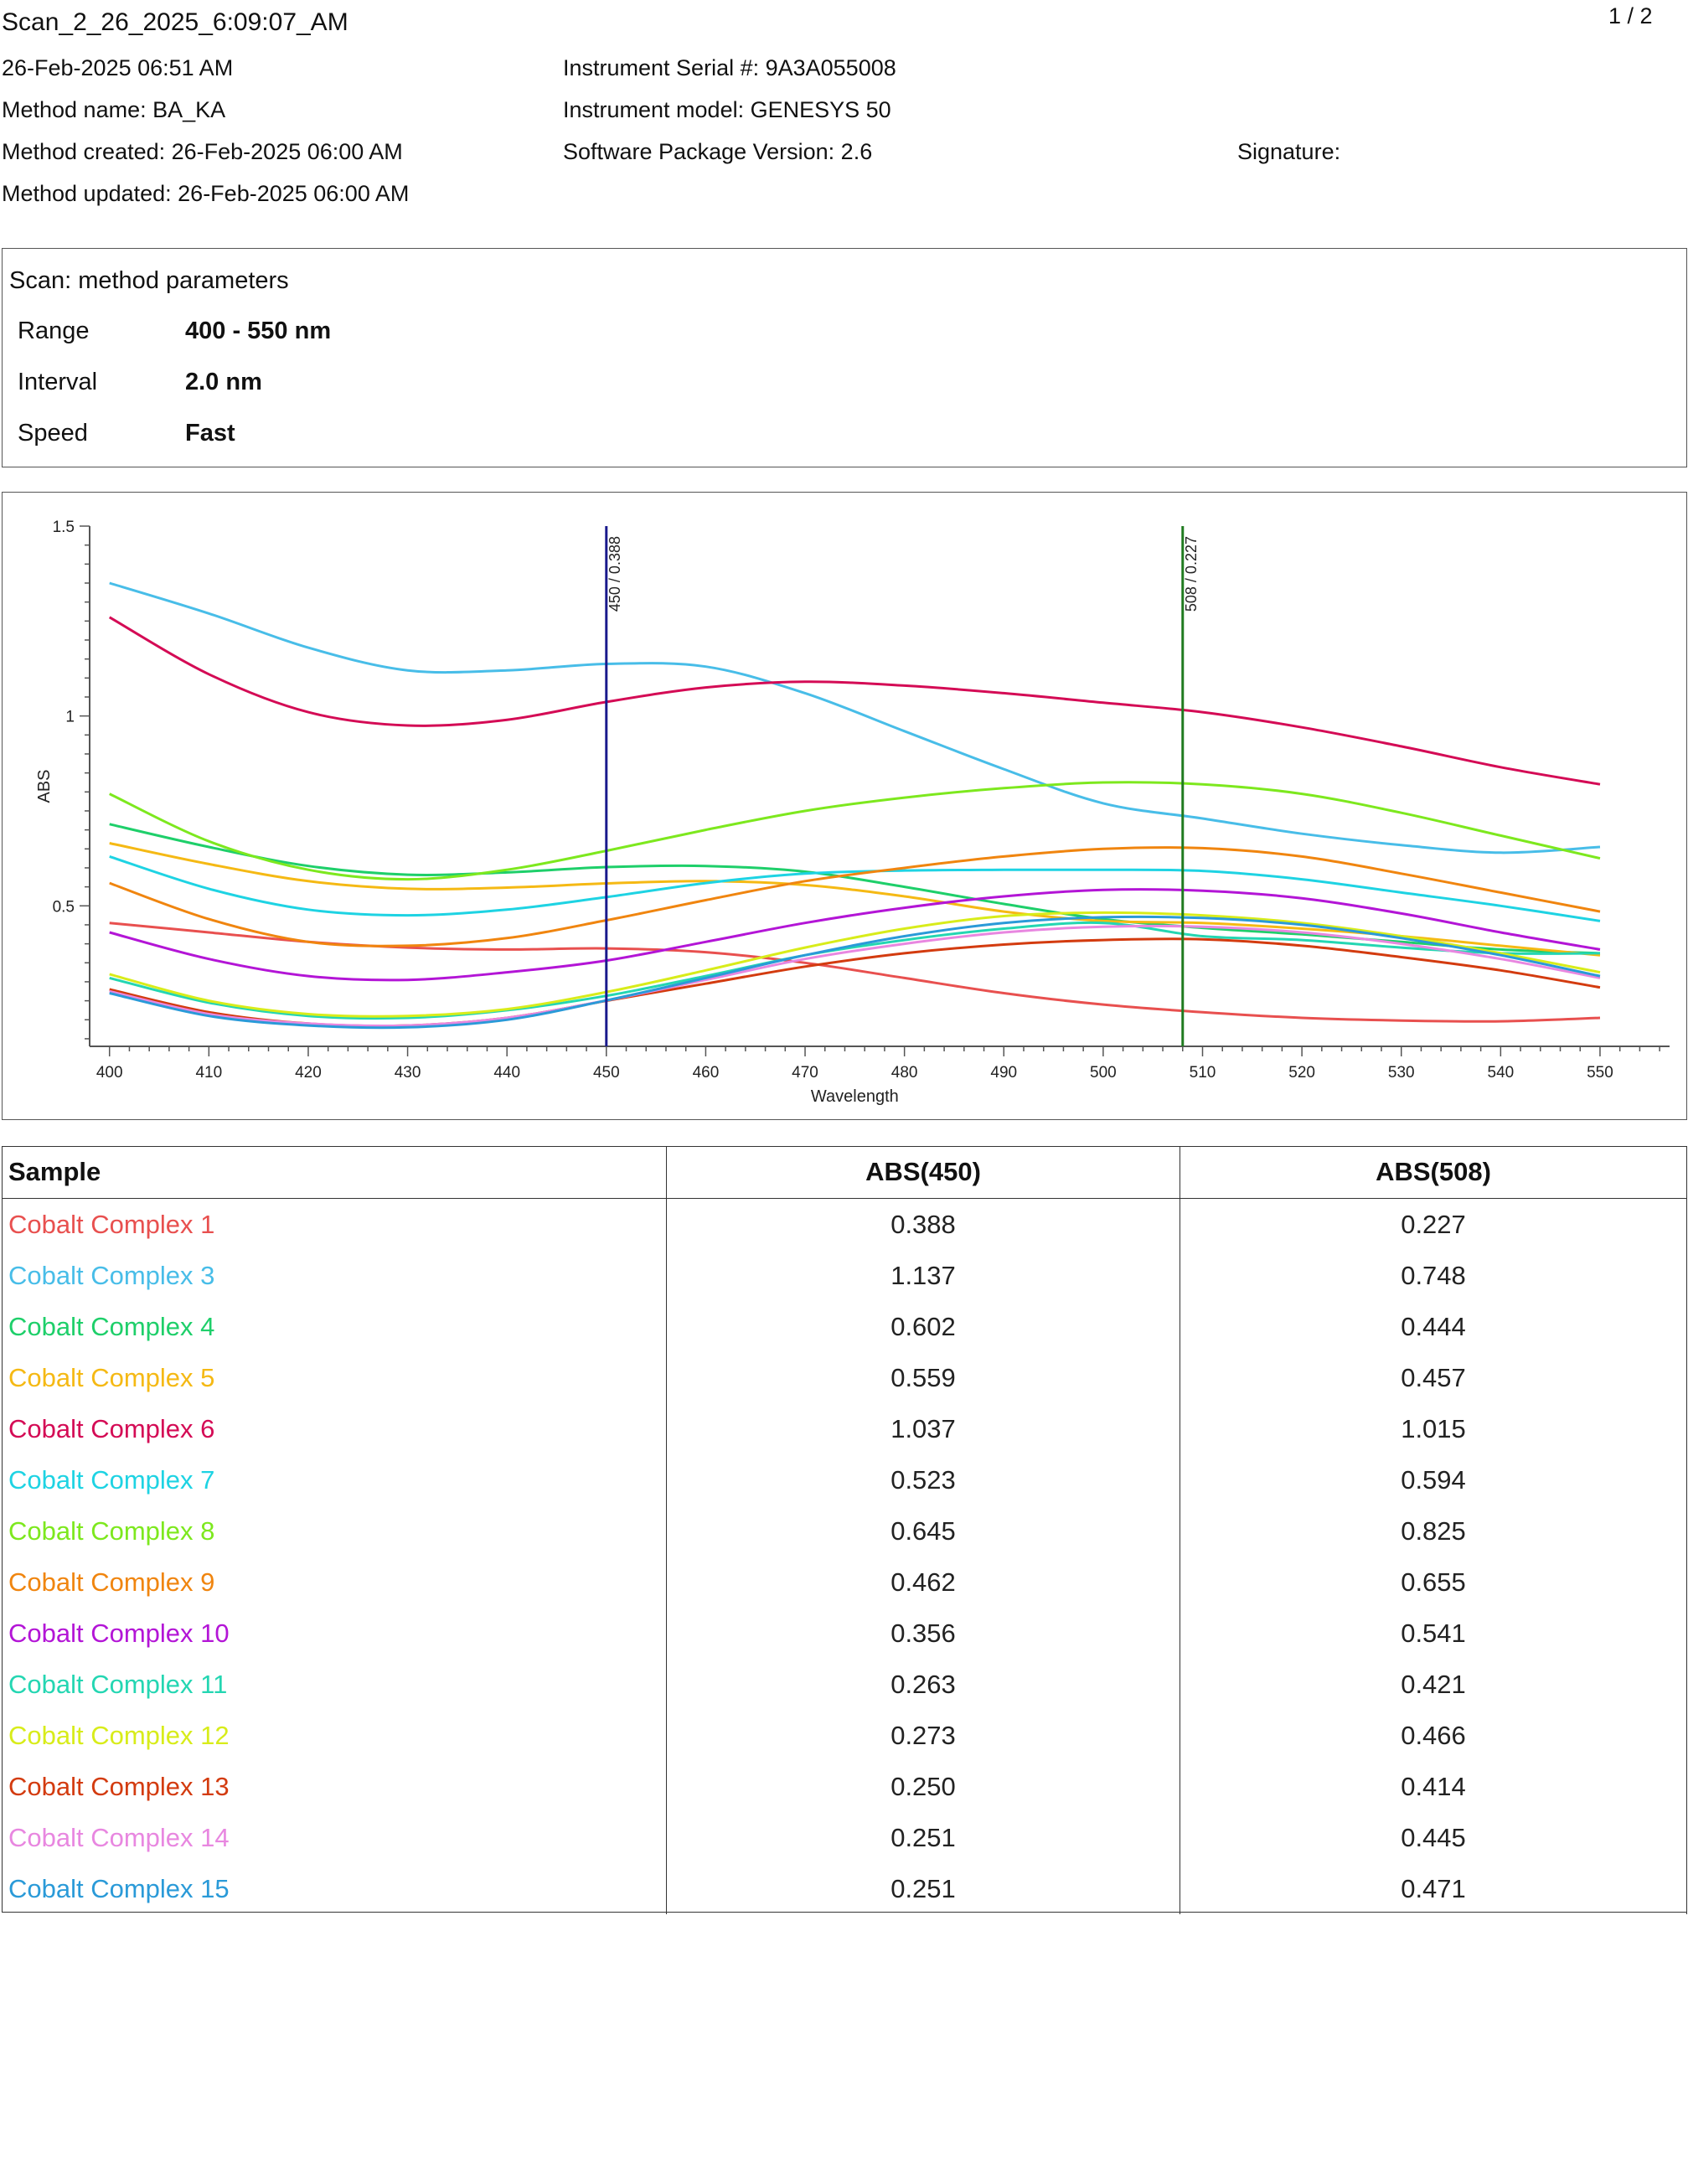 Image resolution: width=1688 pixels, height=2184 pixels. I want to click on x-tick-label: 520, so click(1301, 1073).